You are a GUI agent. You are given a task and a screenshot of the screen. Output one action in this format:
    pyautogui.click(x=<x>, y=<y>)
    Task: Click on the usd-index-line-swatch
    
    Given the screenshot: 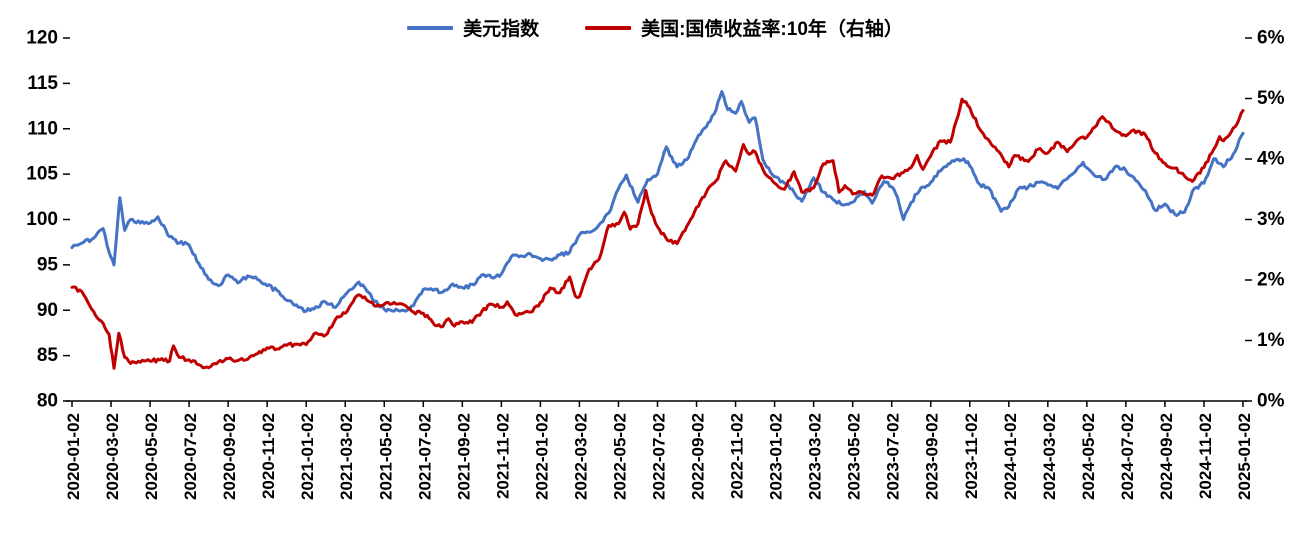 What is the action you would take?
    pyautogui.click(x=430, y=27)
    